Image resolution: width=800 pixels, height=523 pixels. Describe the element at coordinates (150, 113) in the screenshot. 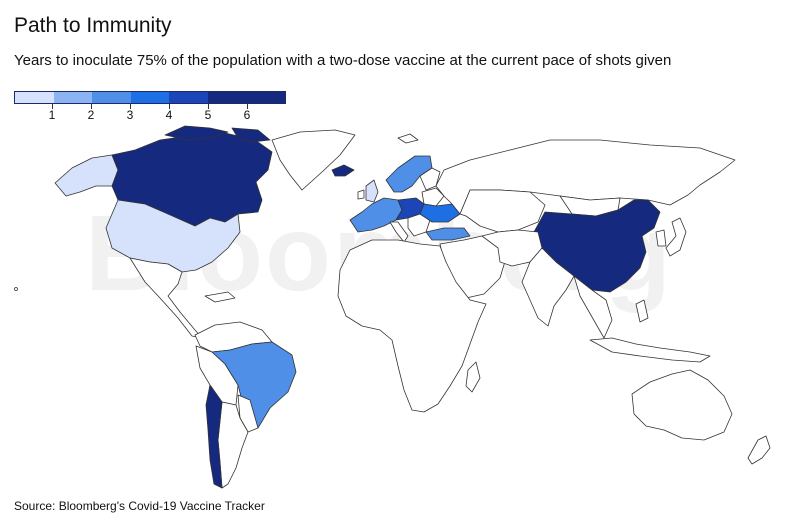

I see `legend-ticks: 1 2 3 4 5 6` at that location.